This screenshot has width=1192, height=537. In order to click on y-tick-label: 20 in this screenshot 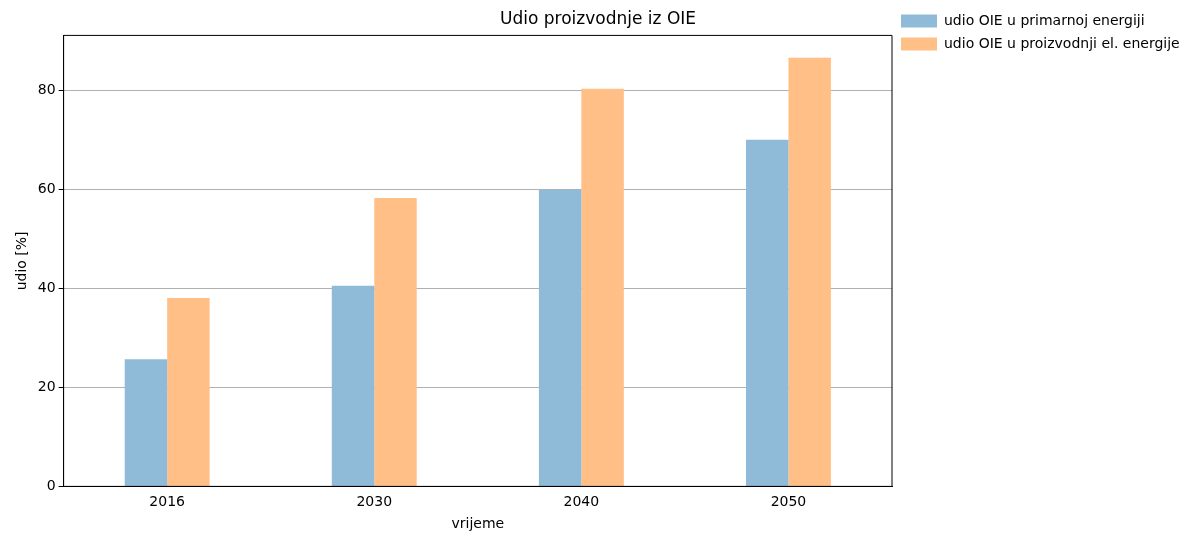, I will do `click(46, 386)`.